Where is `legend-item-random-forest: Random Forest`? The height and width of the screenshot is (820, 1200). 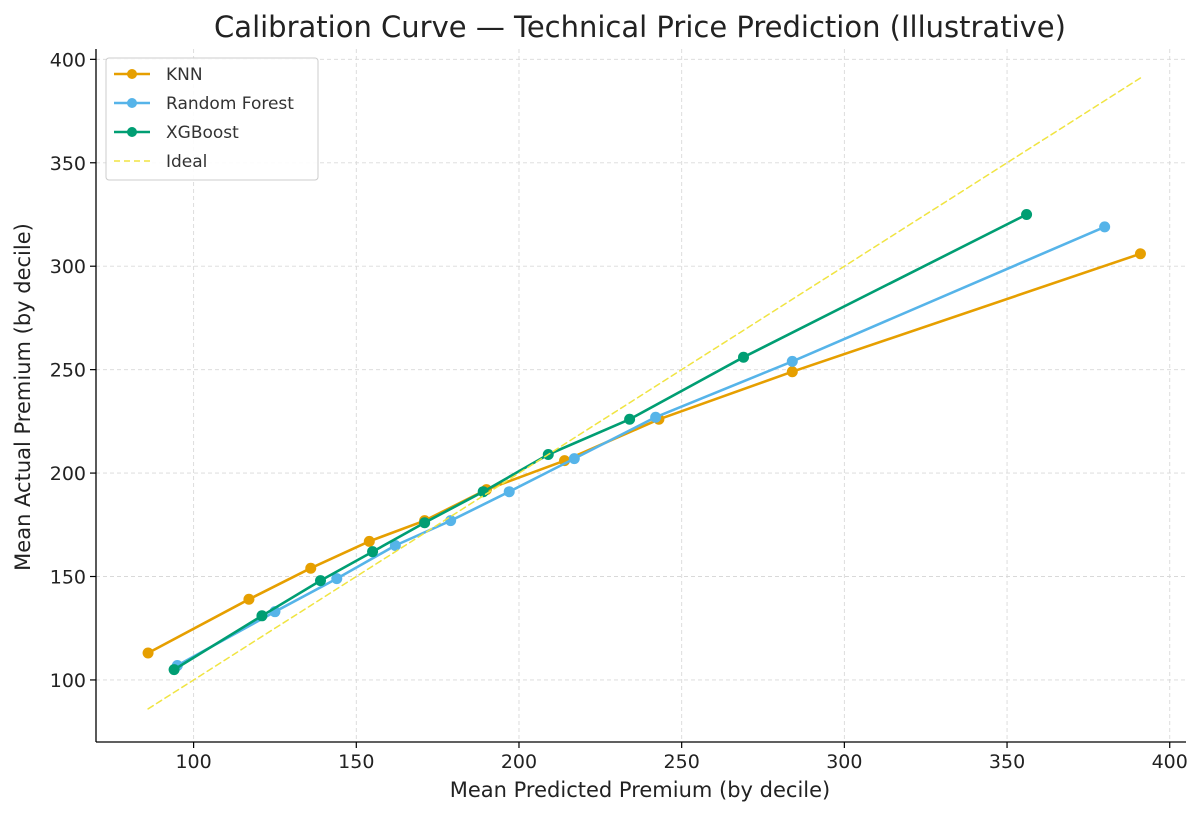
legend-item-random-forest: Random Forest is located at coordinates (204, 104).